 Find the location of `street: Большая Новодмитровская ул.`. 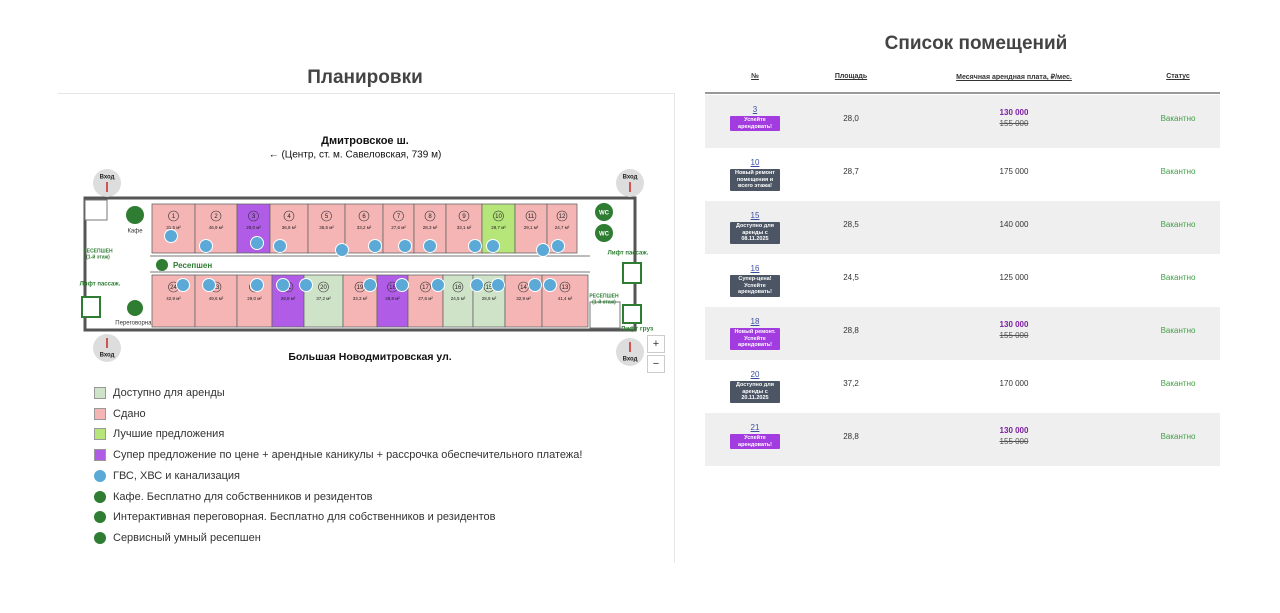

street: Большая Новодмитровская ул. is located at coordinates (369, 357).